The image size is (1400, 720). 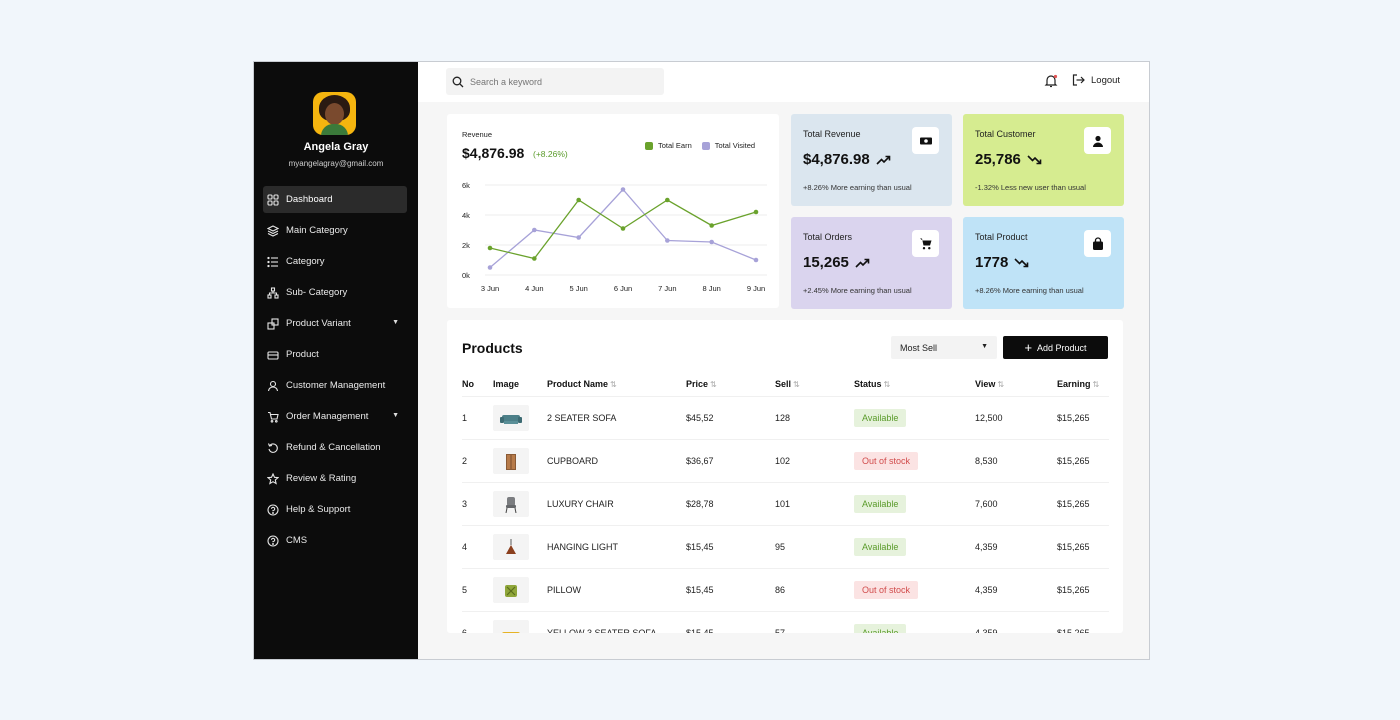 I want to click on sidebar-item-customer-management: Customer Management, so click(x=335, y=385).